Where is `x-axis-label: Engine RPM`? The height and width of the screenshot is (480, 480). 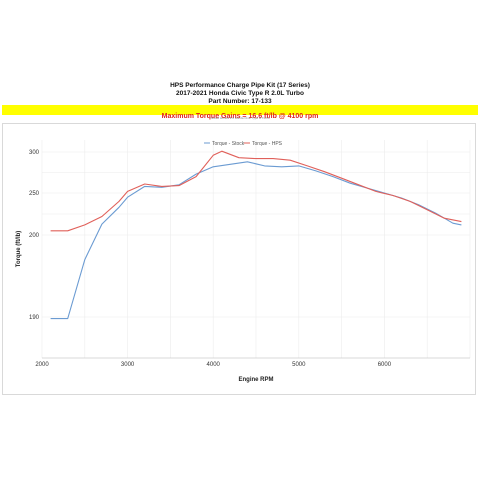 x-axis-label: Engine RPM is located at coordinates (255, 380).